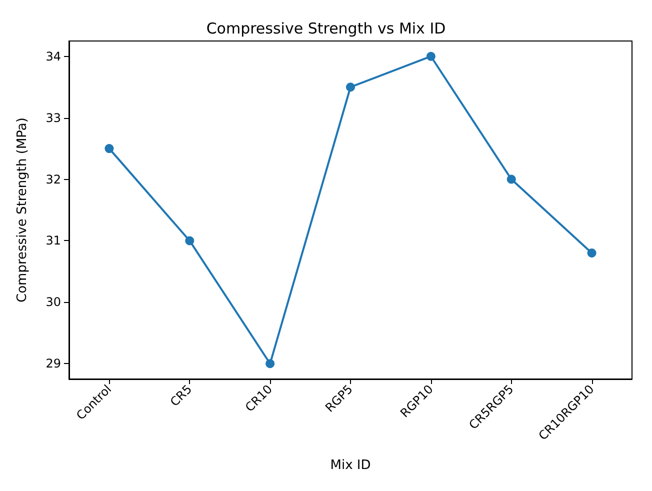  I want to click on y-axis-title: Compressive Strength (MPa), so click(22, 210).